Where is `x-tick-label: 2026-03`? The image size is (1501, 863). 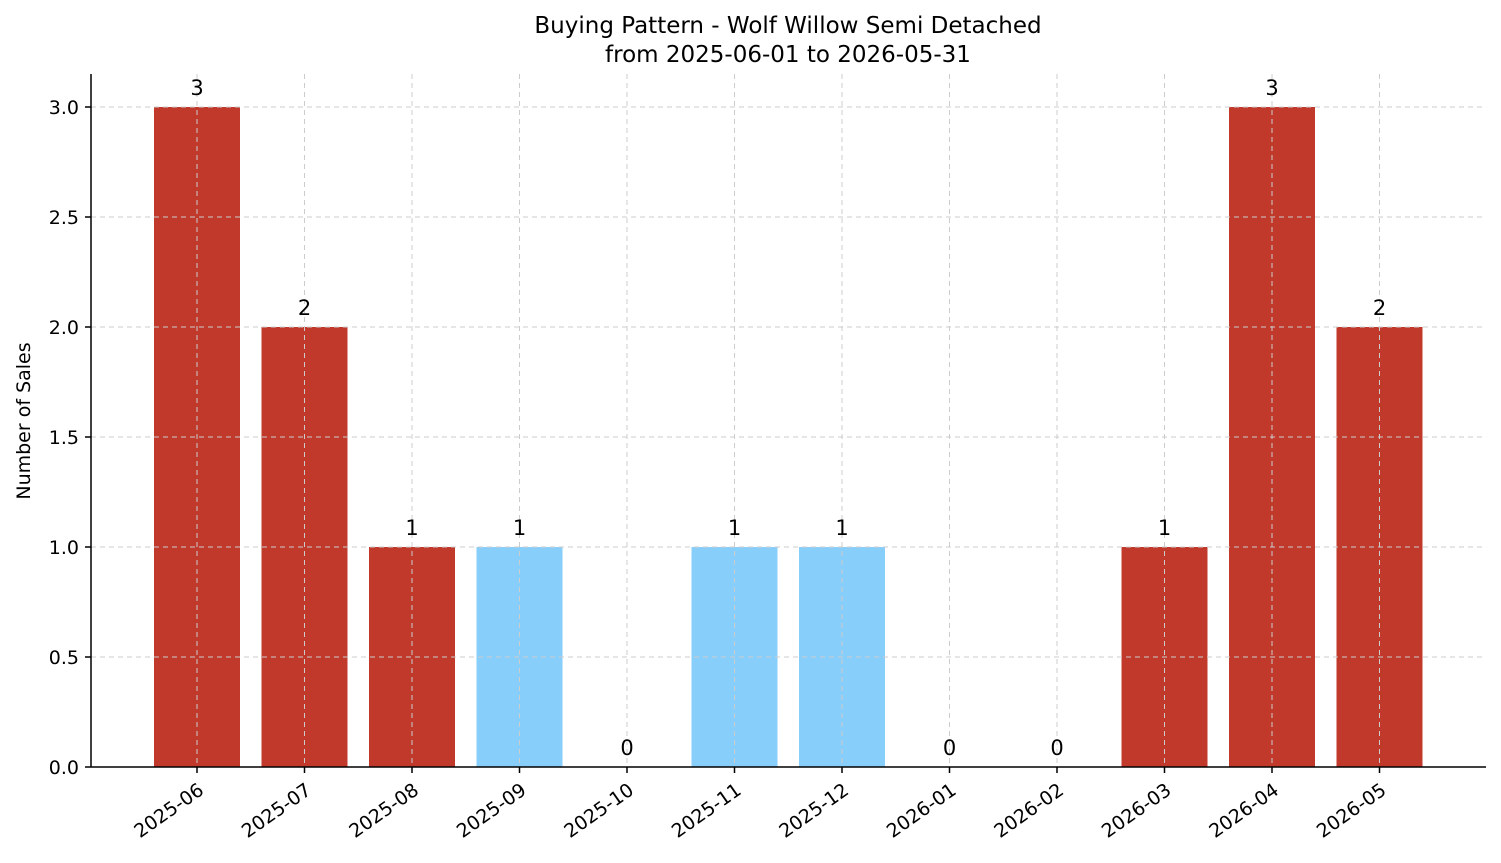
x-tick-label: 2026-03 is located at coordinates (1137, 811).